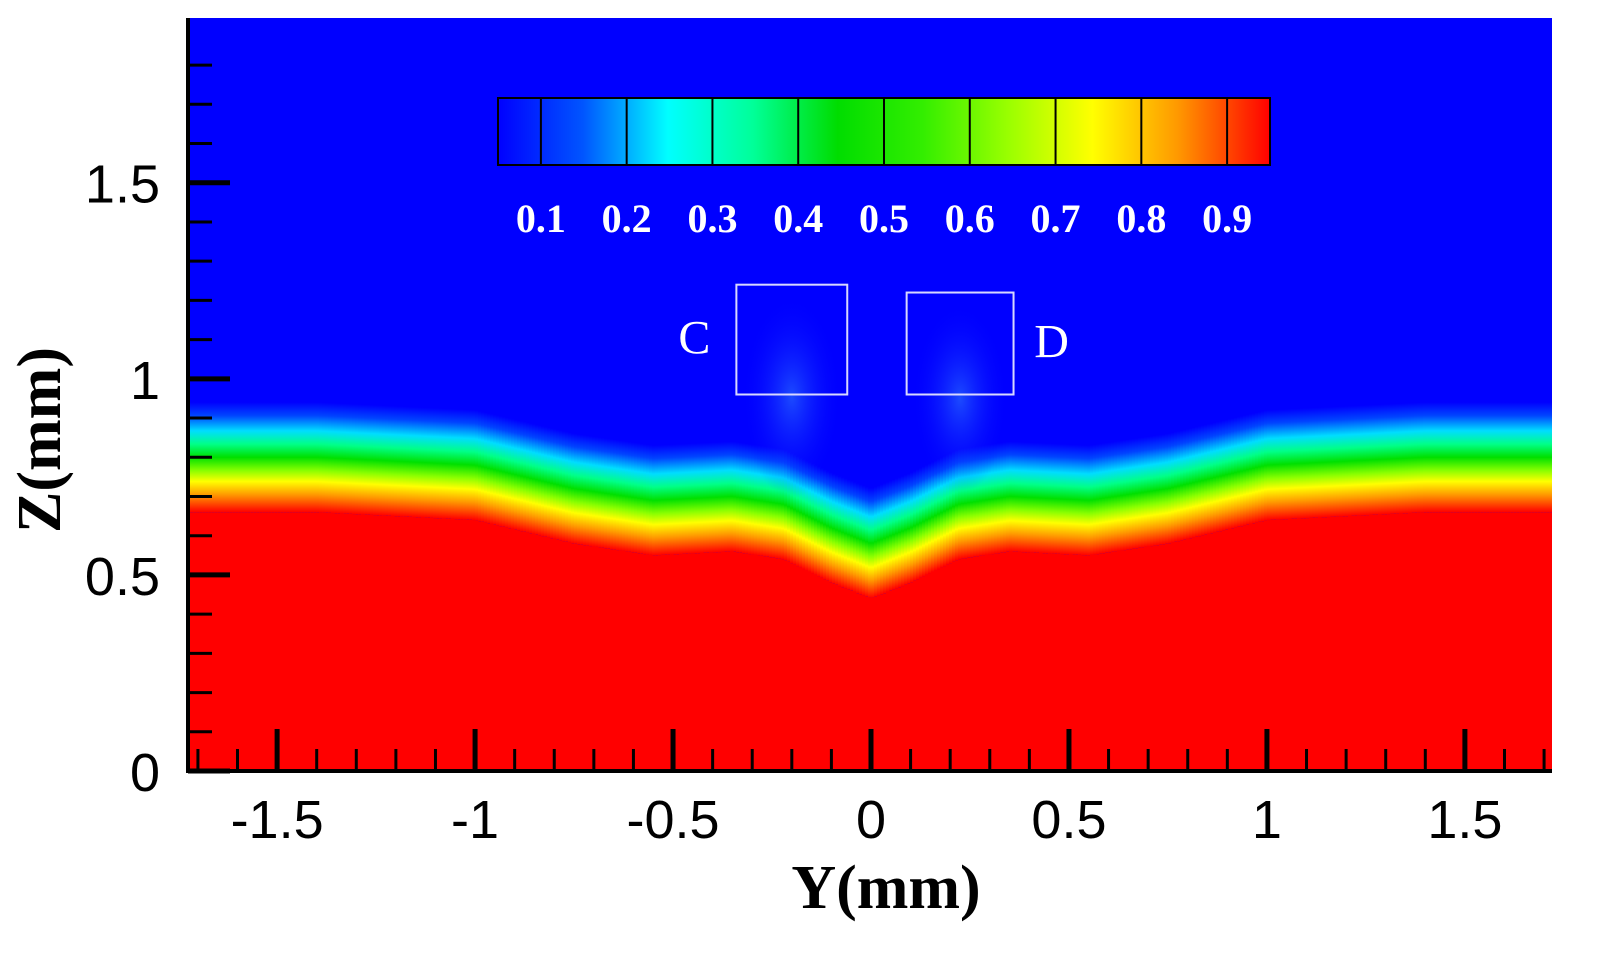 This screenshot has height=961, width=1621. I want to click on x-ticks, so click(871, 750).